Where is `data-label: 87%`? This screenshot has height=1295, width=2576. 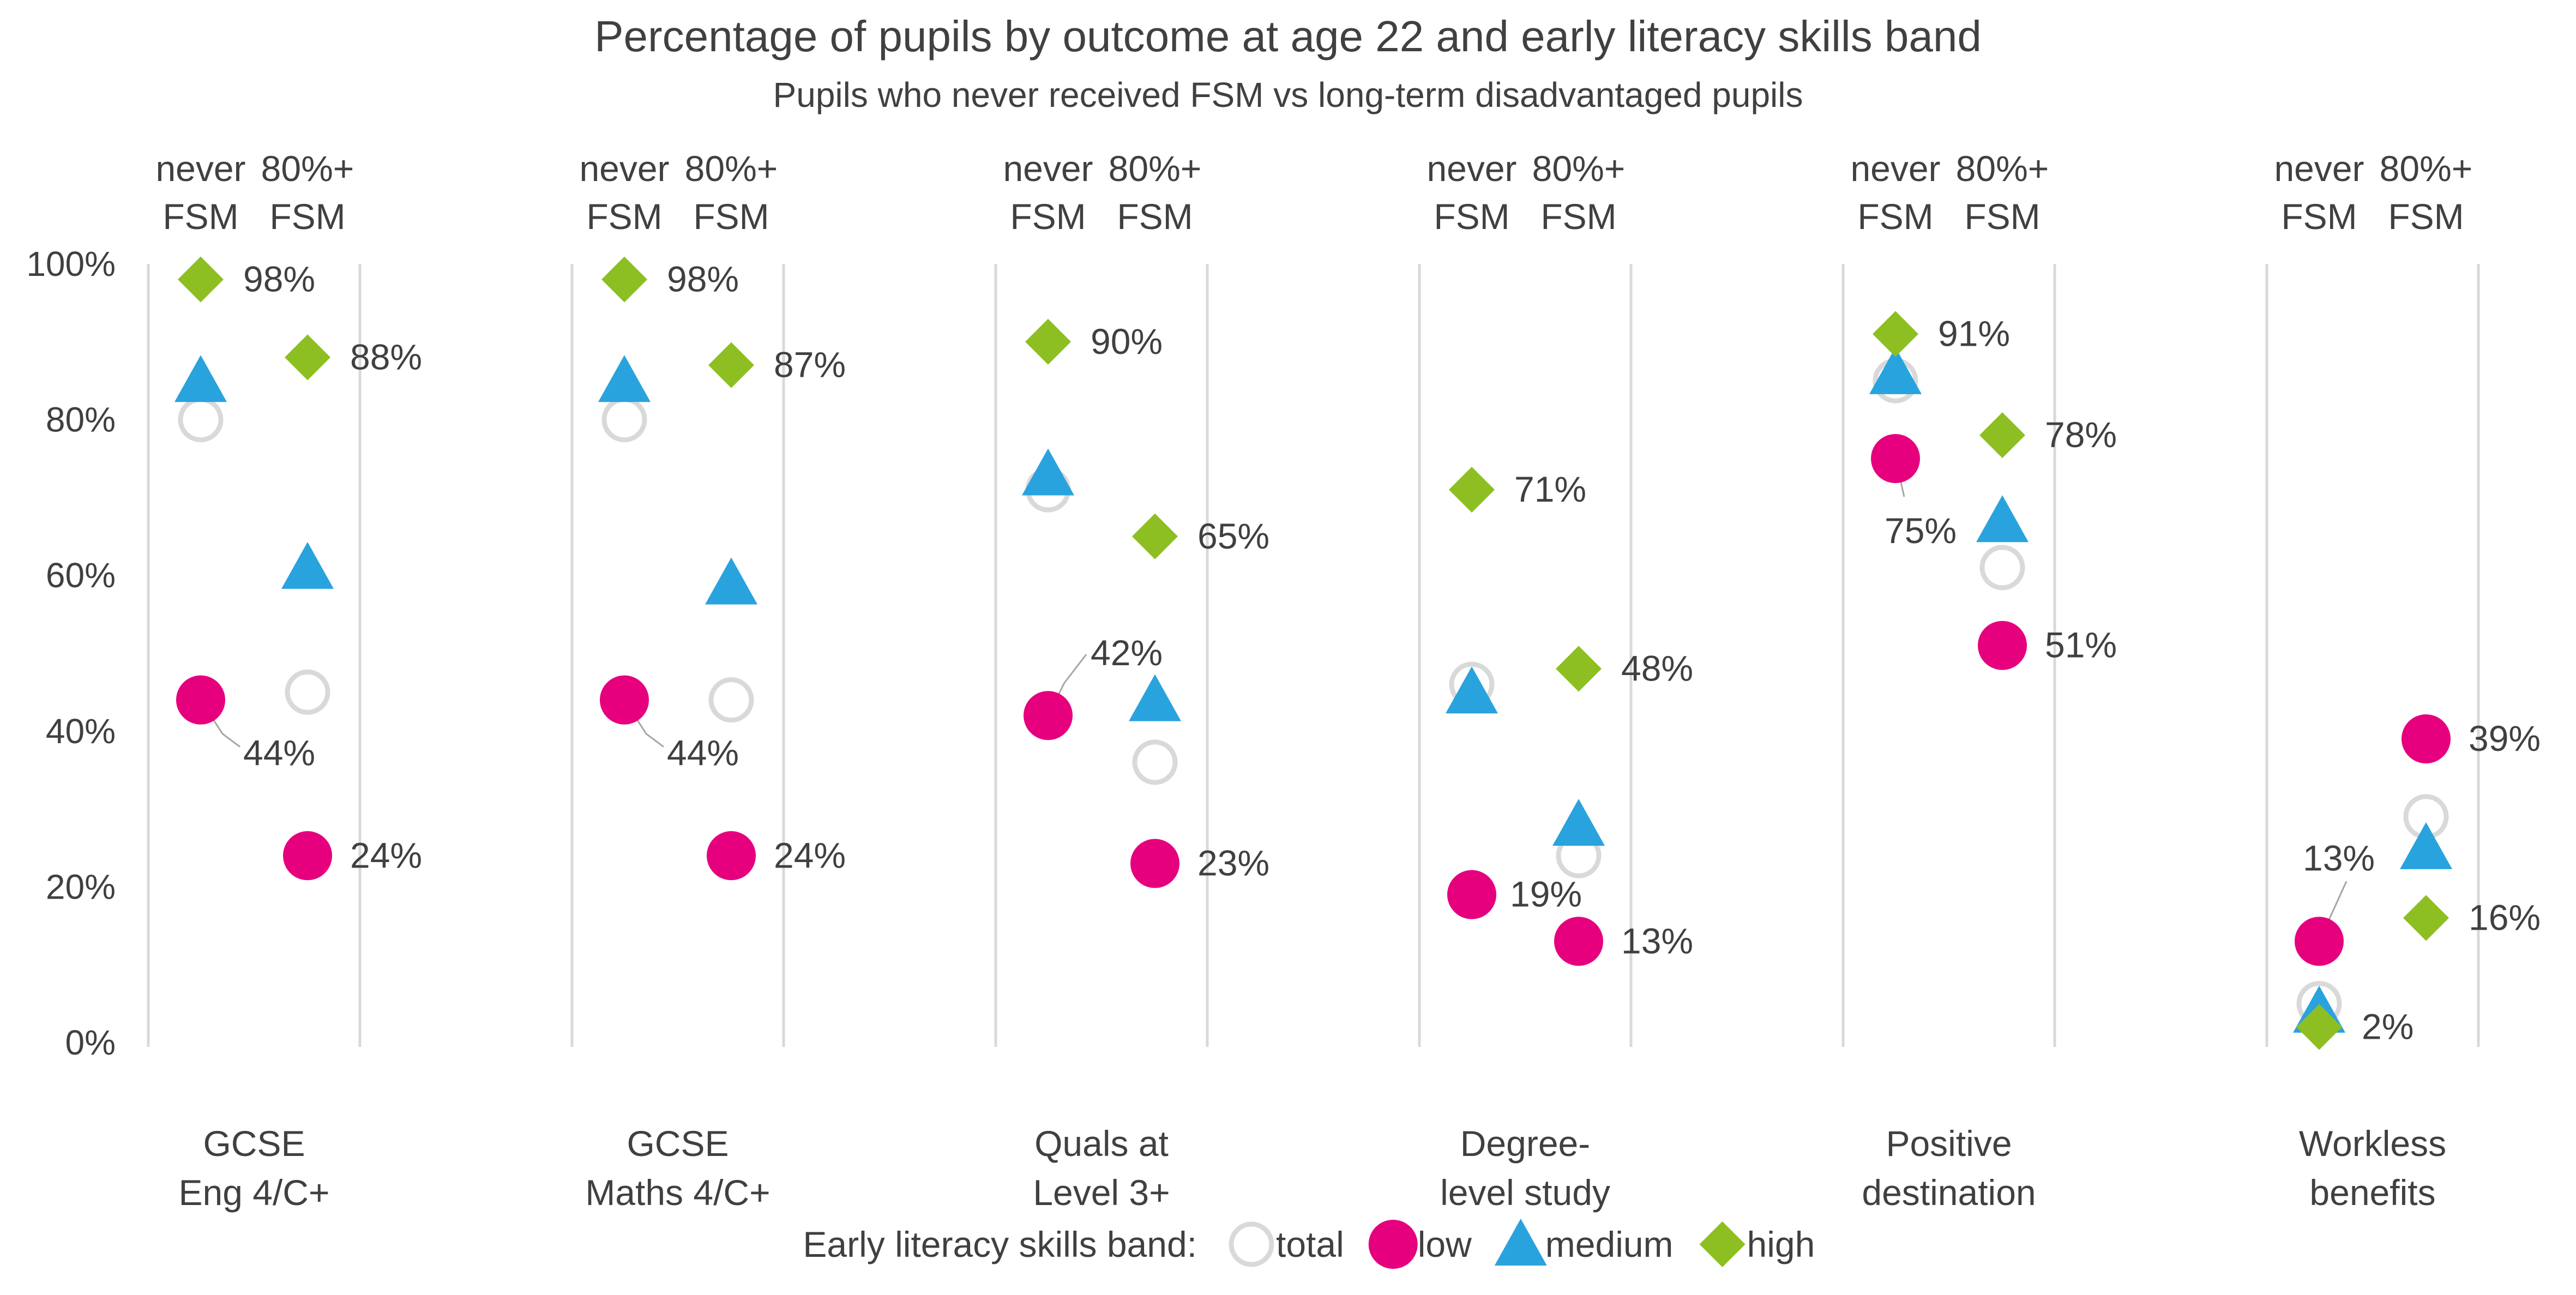
data-label: 87% is located at coordinates (810, 365).